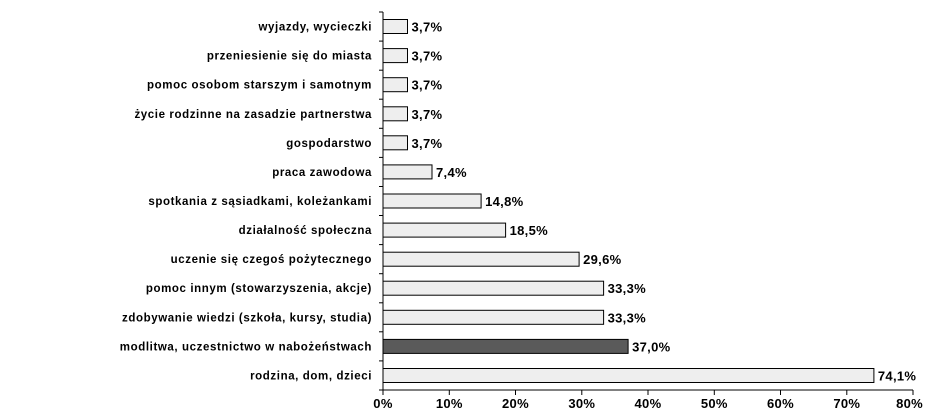 This screenshot has height=412, width=926. What do you see at coordinates (780, 403) in the screenshot?
I see `x-tick-label: 60%` at bounding box center [780, 403].